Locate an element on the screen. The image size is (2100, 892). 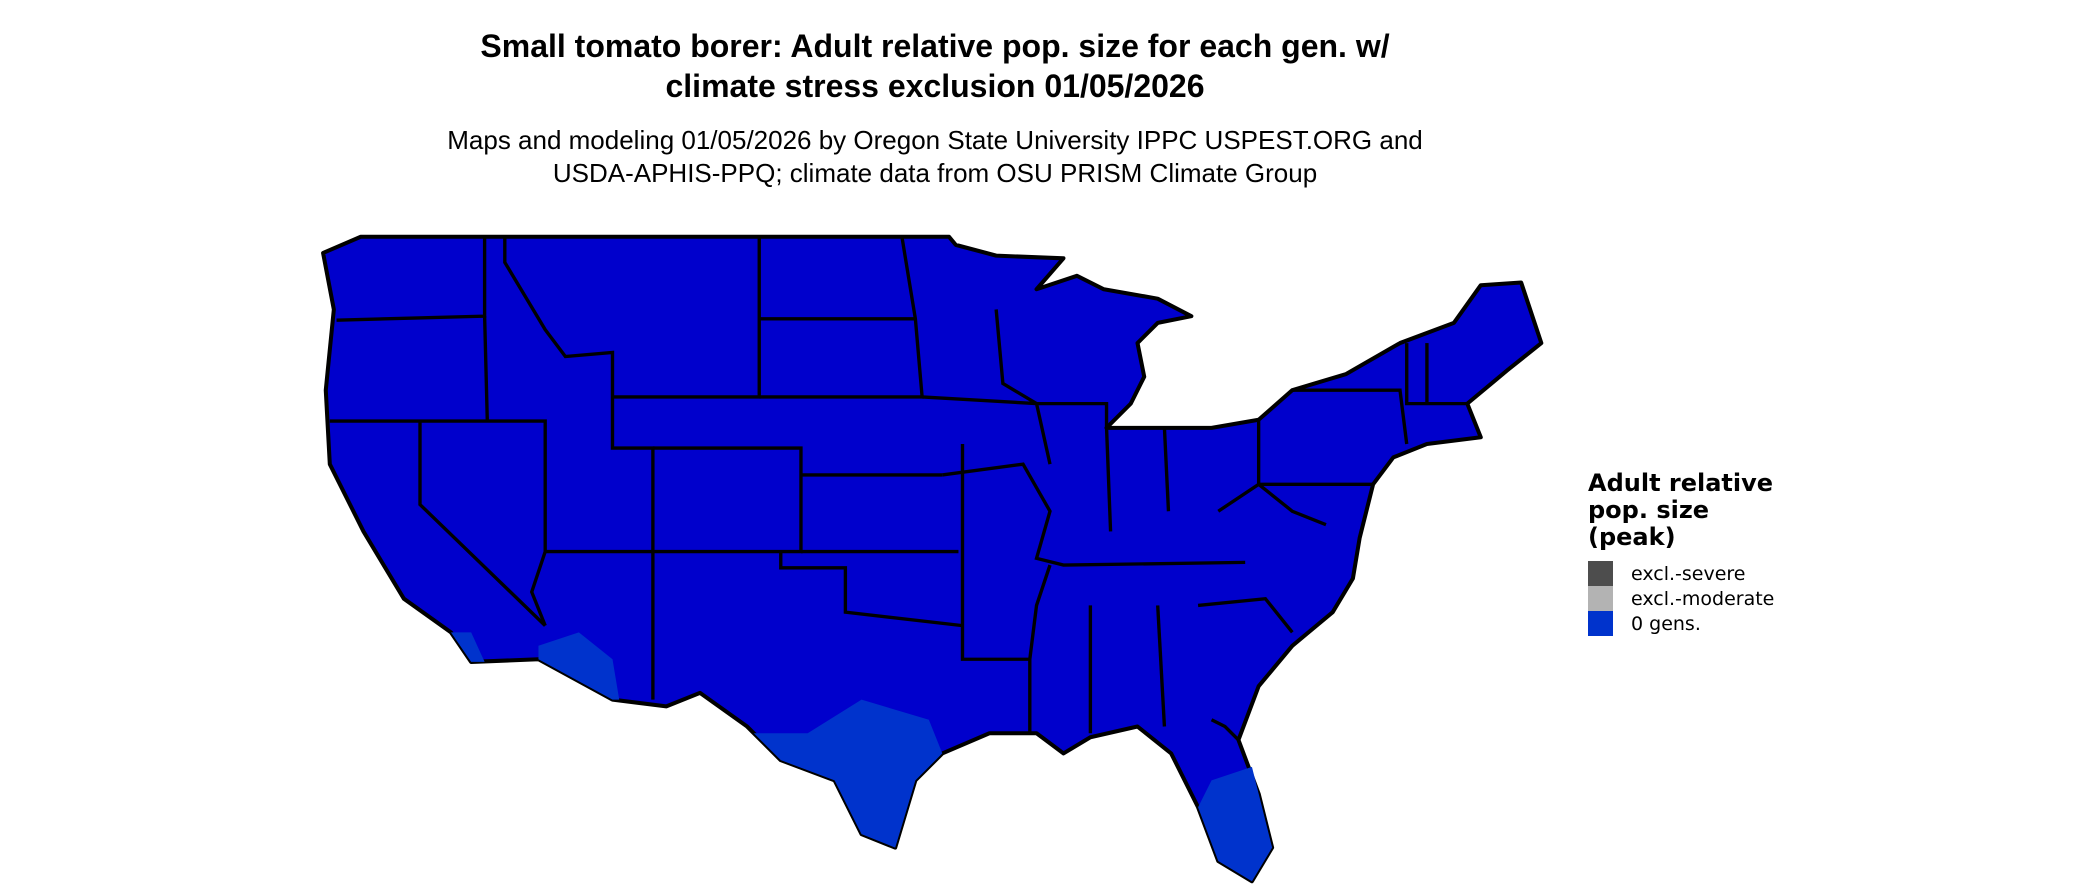
map-title-line-2: climate stress exclusion 01/05/2026 is located at coordinates (935, 86).